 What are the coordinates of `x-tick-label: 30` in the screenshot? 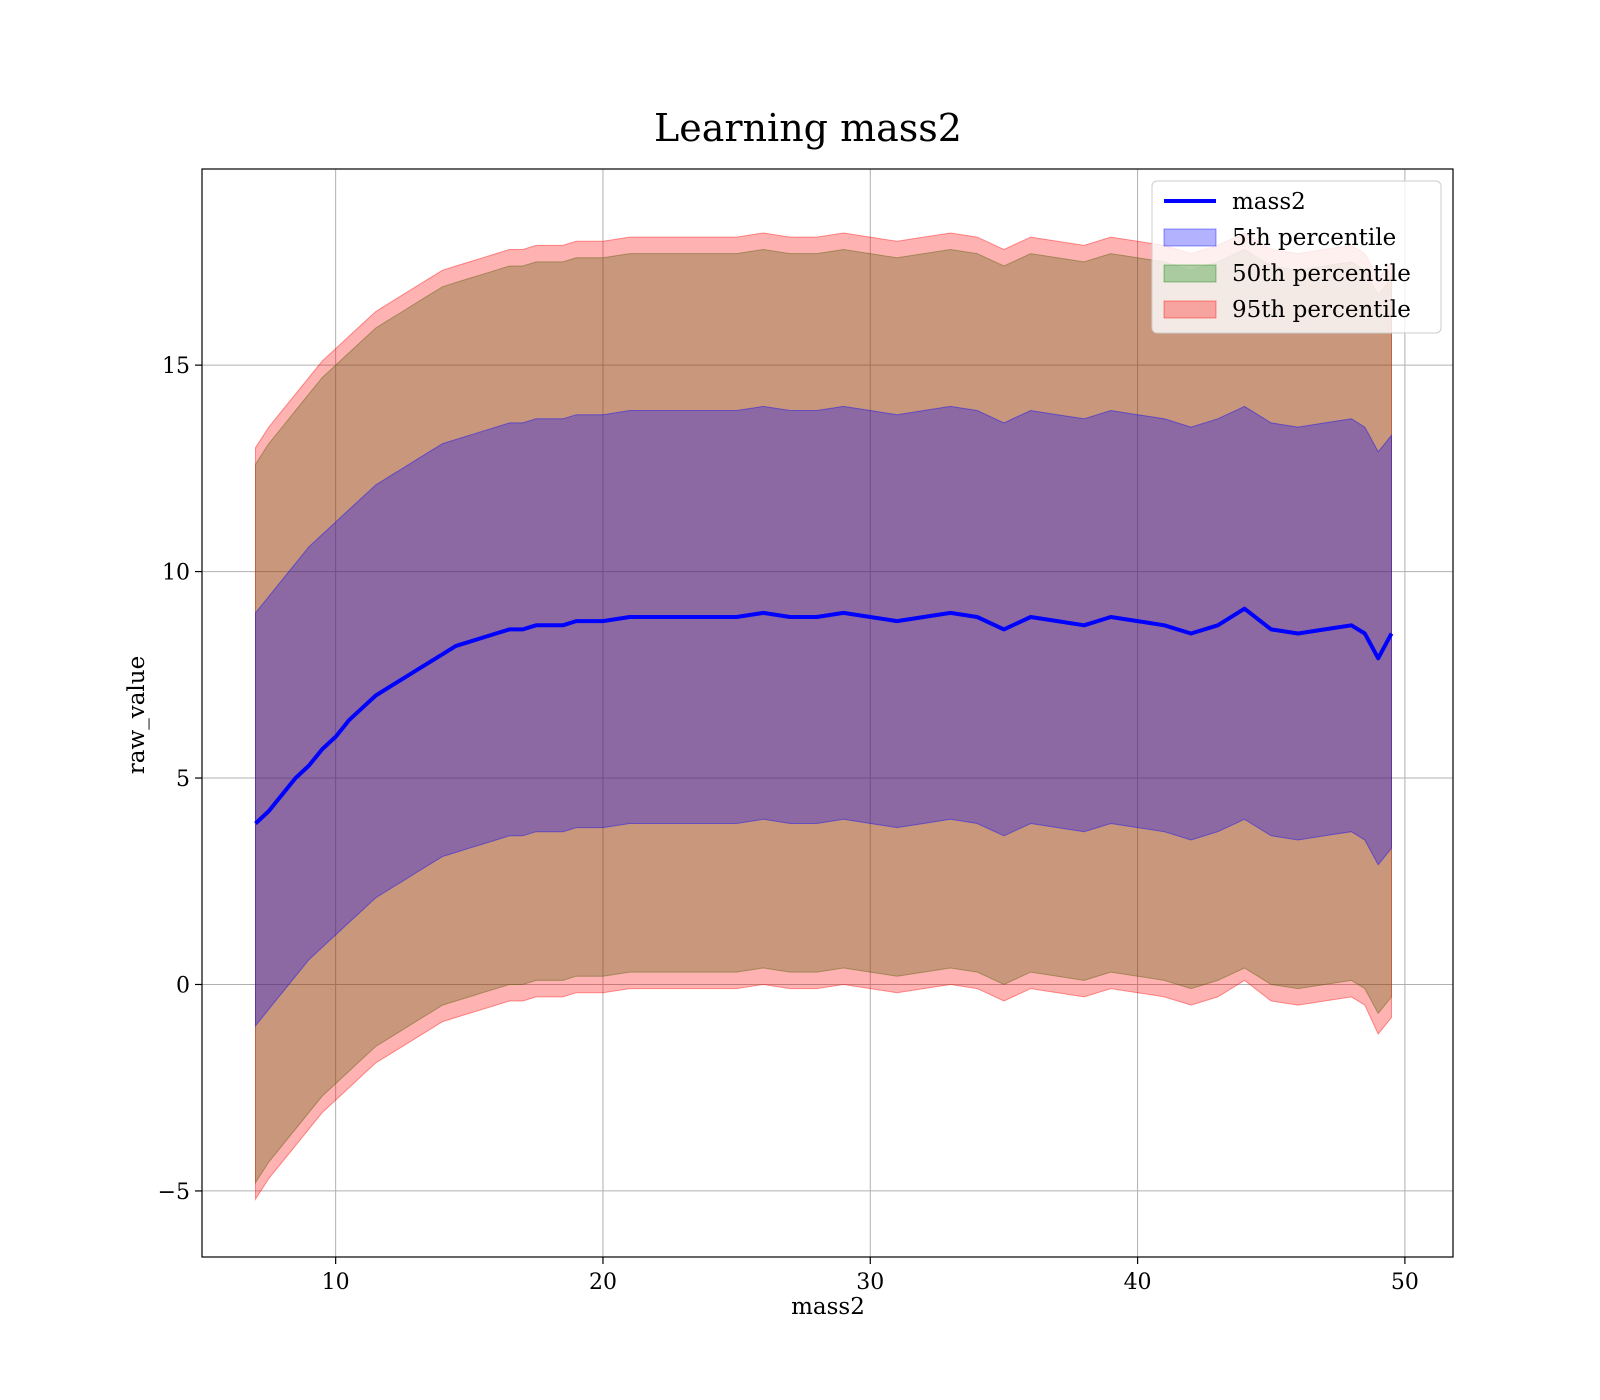 It's located at (870, 1282).